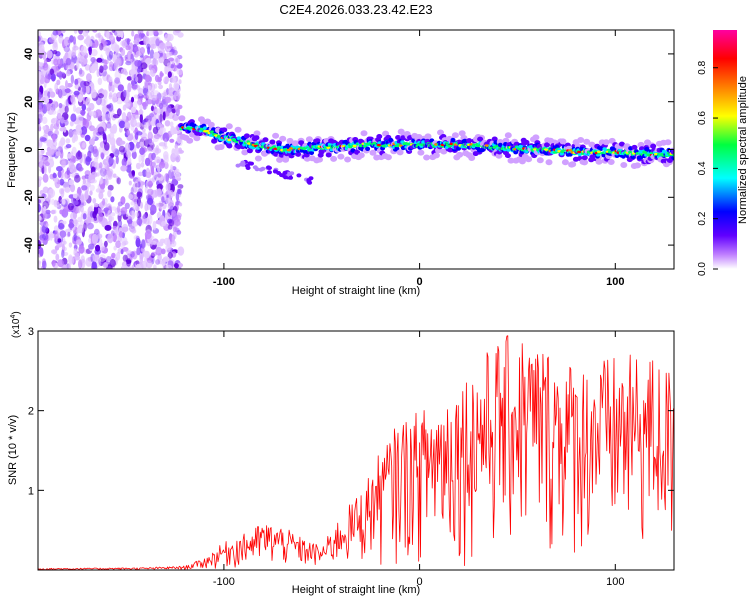  Describe the element at coordinates (356, 590) in the screenshot. I see `snr-xlabel: Height of straight line (km)` at that location.